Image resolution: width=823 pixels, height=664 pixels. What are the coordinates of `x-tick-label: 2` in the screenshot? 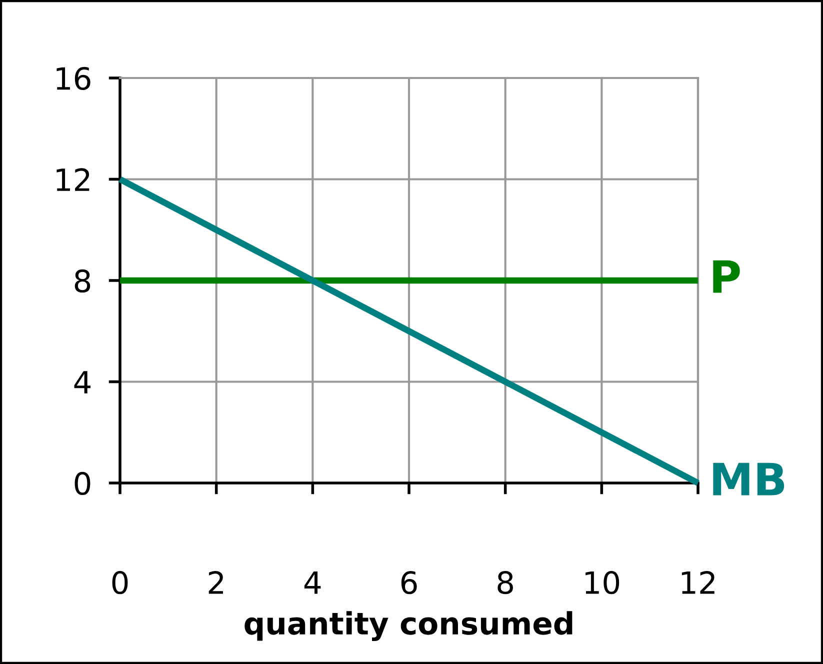 It's located at (215, 582).